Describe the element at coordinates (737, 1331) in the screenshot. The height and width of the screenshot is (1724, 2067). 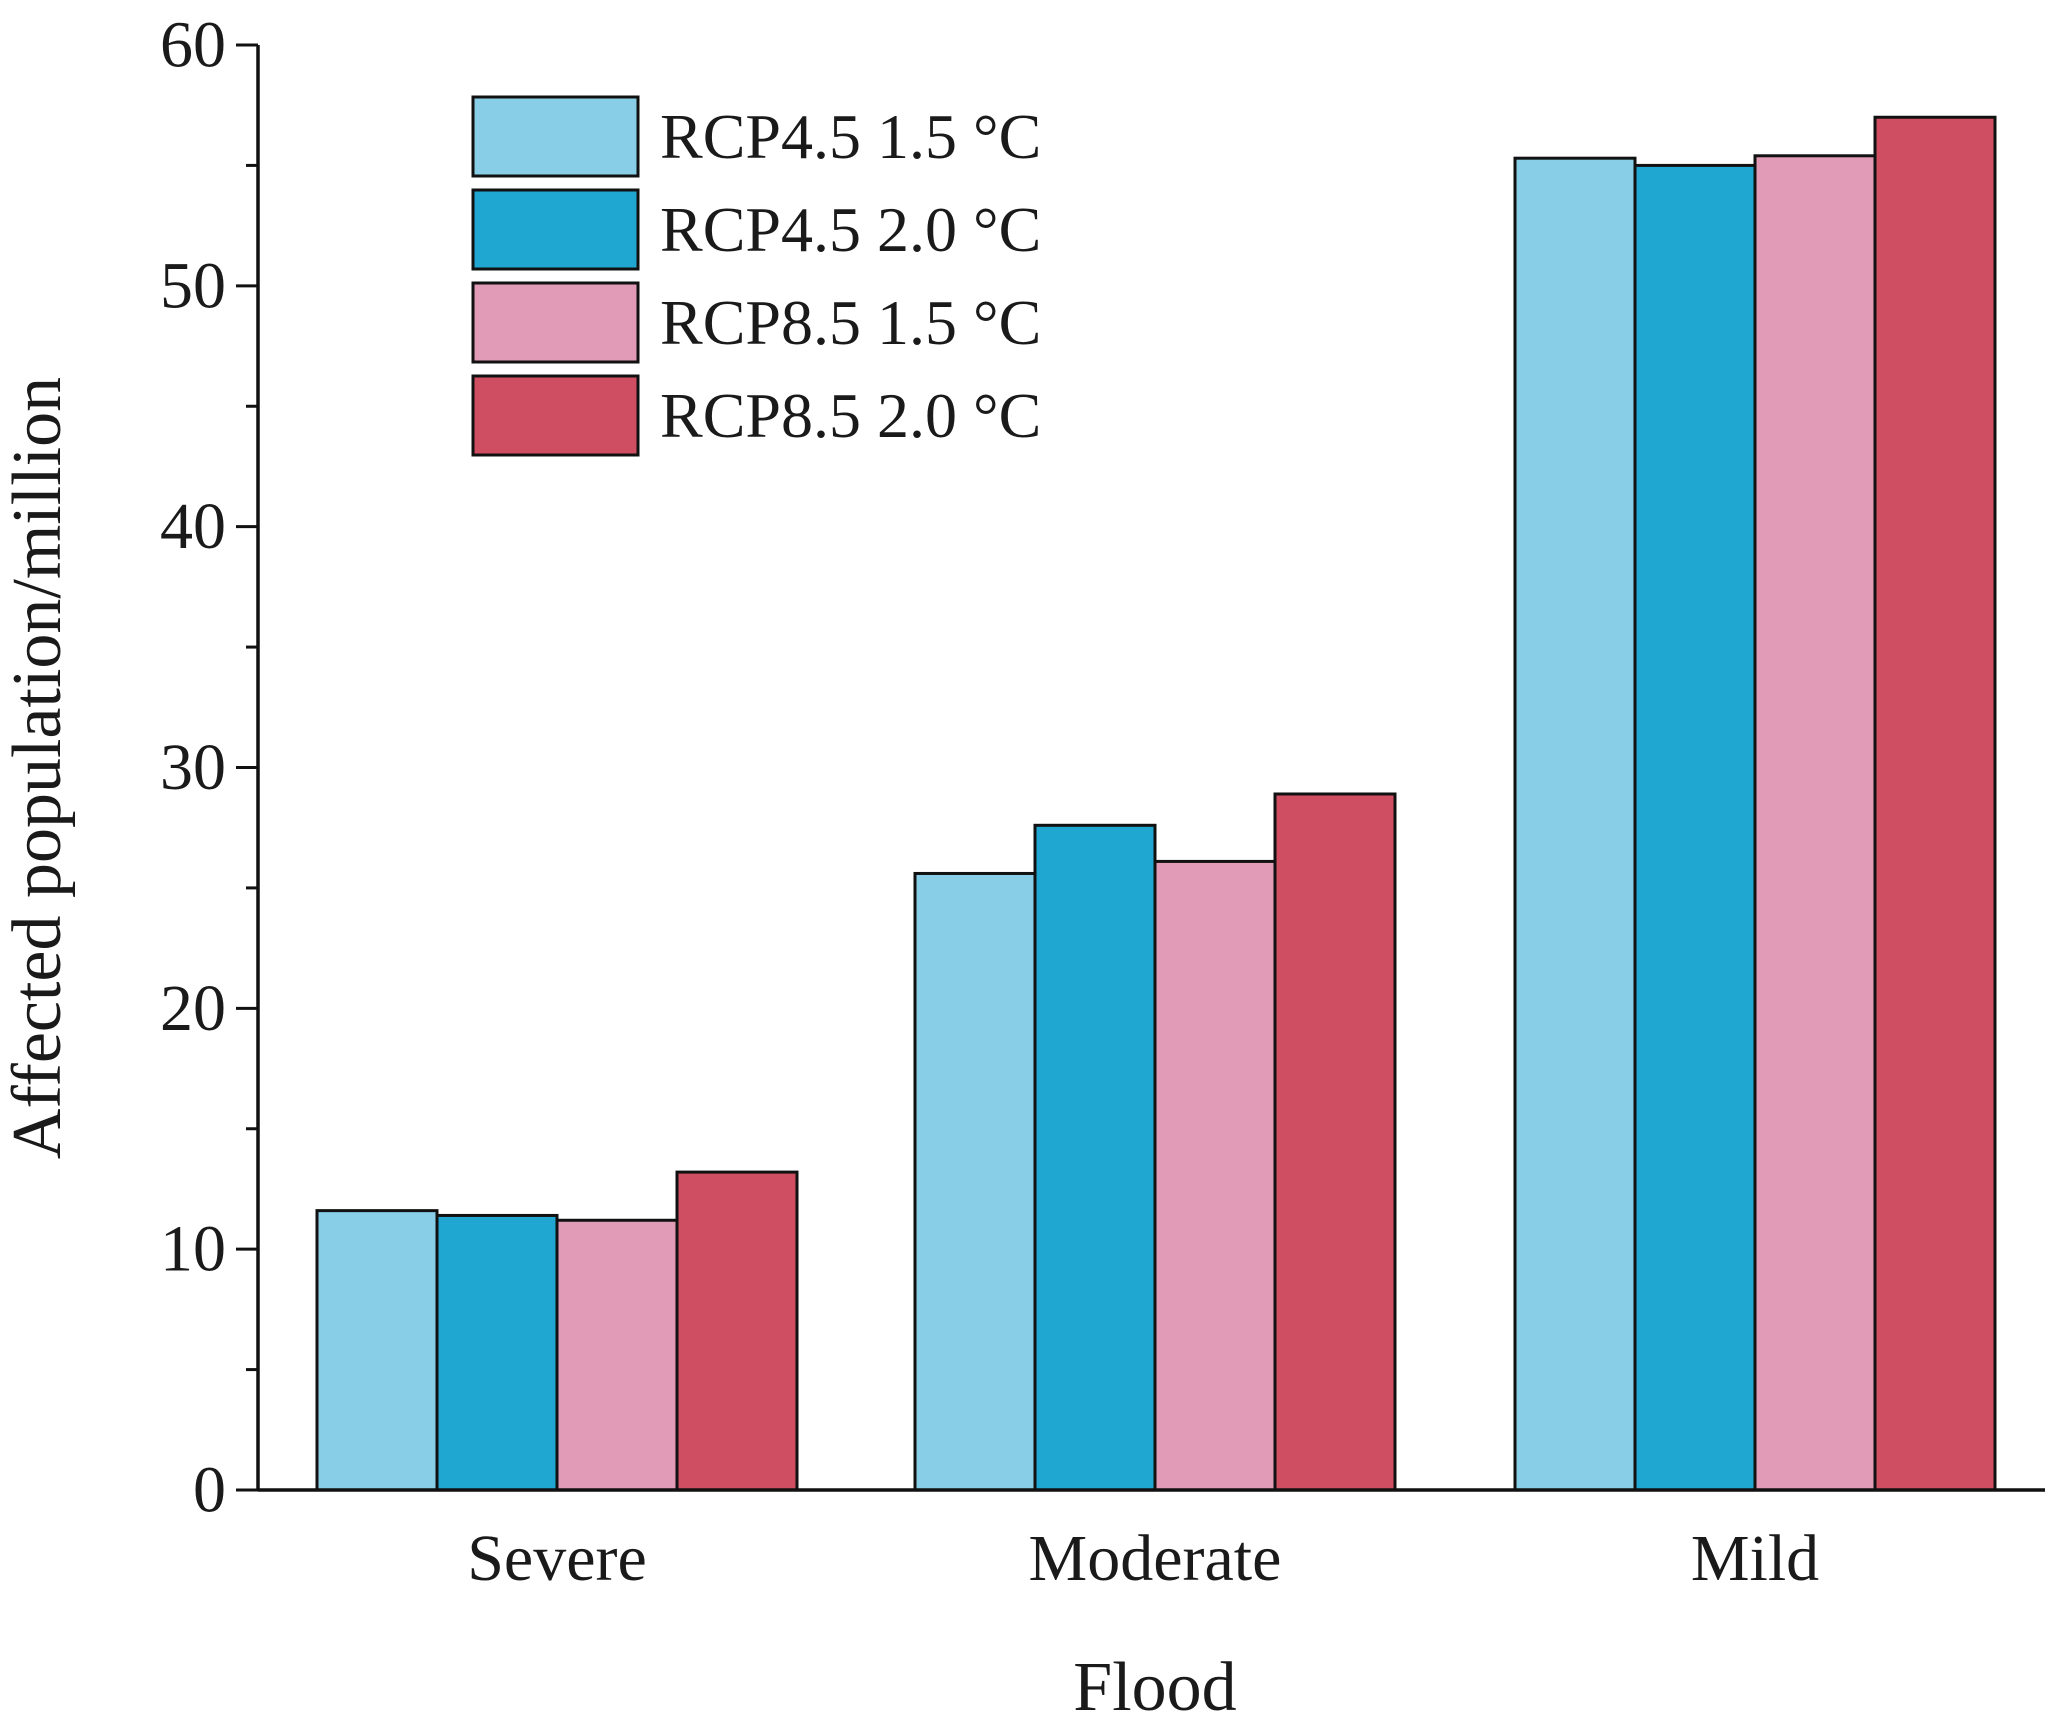
I see `bar-severe-rcp8-5-2-0-c` at that location.